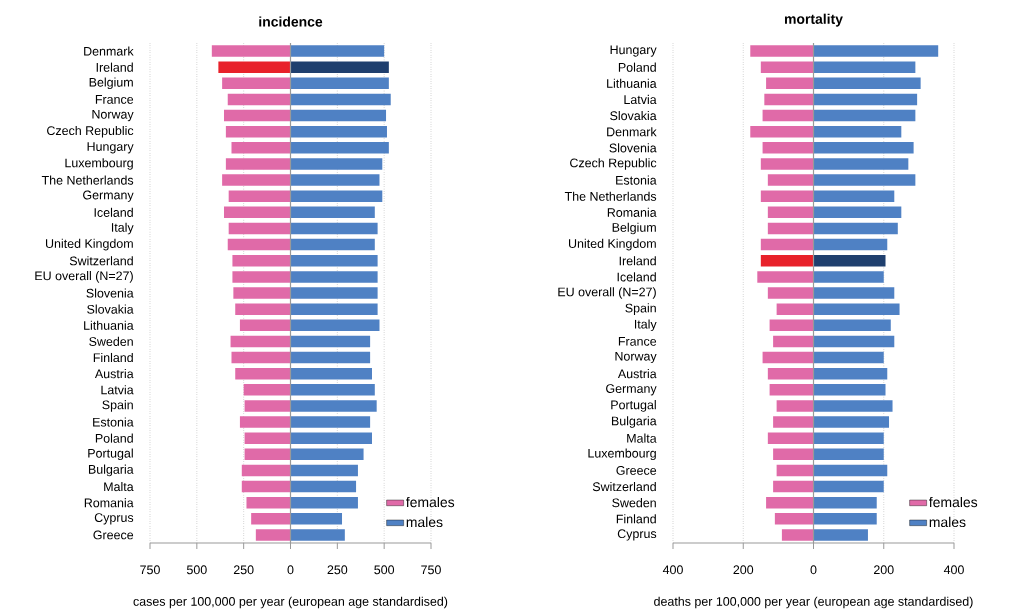  Describe the element at coordinates (642, 438) in the screenshot. I see `y-tick-label: Malta` at that location.